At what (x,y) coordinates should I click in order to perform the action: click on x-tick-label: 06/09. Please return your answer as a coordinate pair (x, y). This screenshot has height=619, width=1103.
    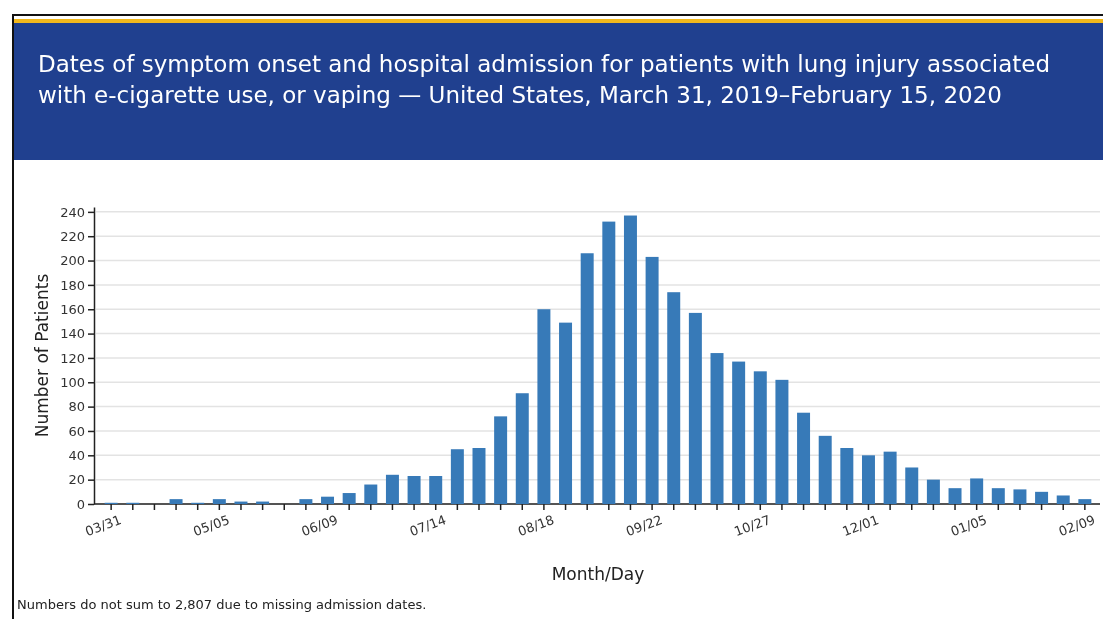
    Looking at the image, I should click on (319, 525).